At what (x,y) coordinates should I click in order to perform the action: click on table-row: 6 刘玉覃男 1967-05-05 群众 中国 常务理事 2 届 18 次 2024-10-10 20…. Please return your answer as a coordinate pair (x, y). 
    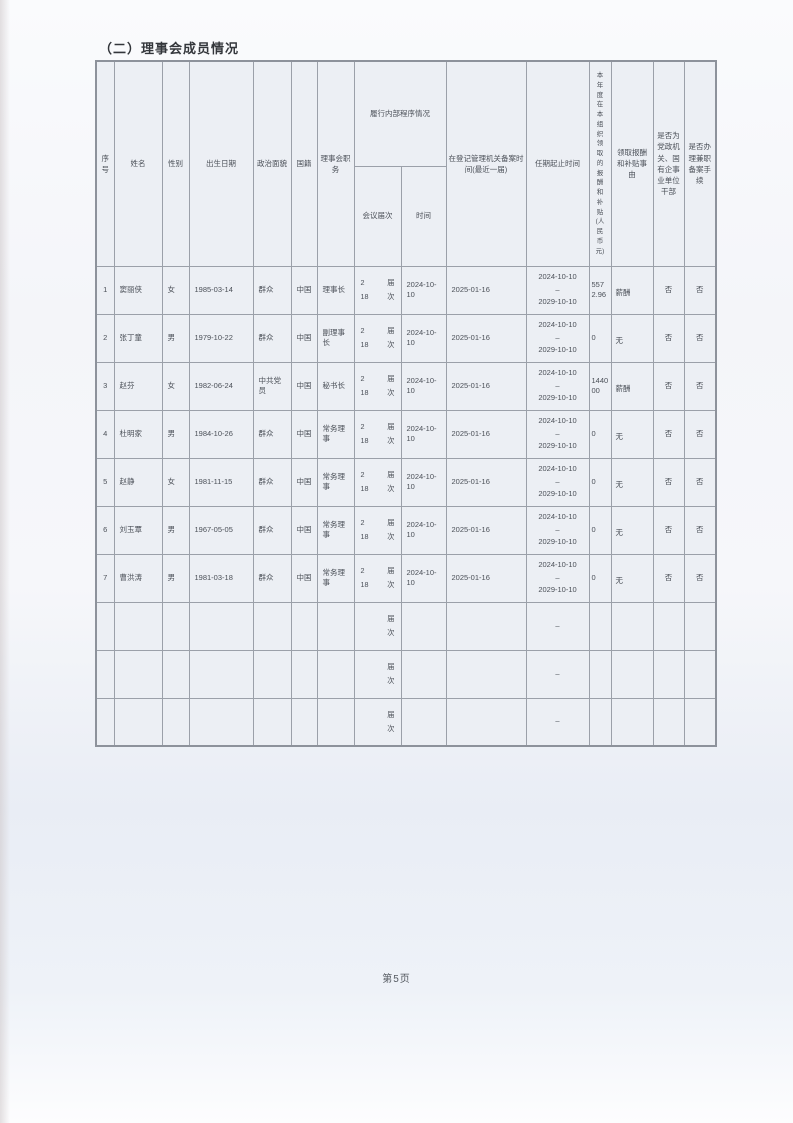
    Looking at the image, I should click on (406, 530).